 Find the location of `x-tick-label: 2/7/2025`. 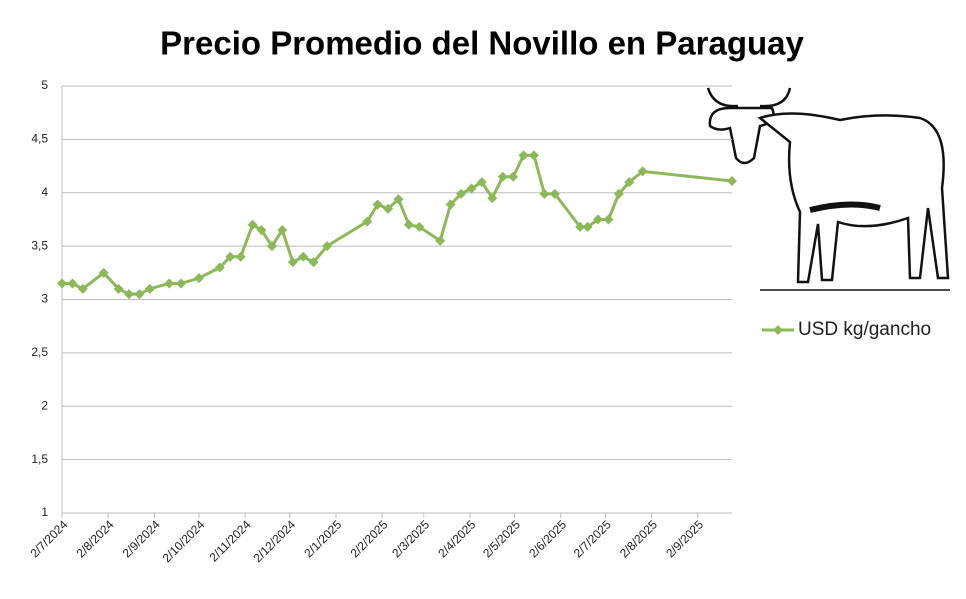

x-tick-label: 2/7/2025 is located at coordinates (592, 538).